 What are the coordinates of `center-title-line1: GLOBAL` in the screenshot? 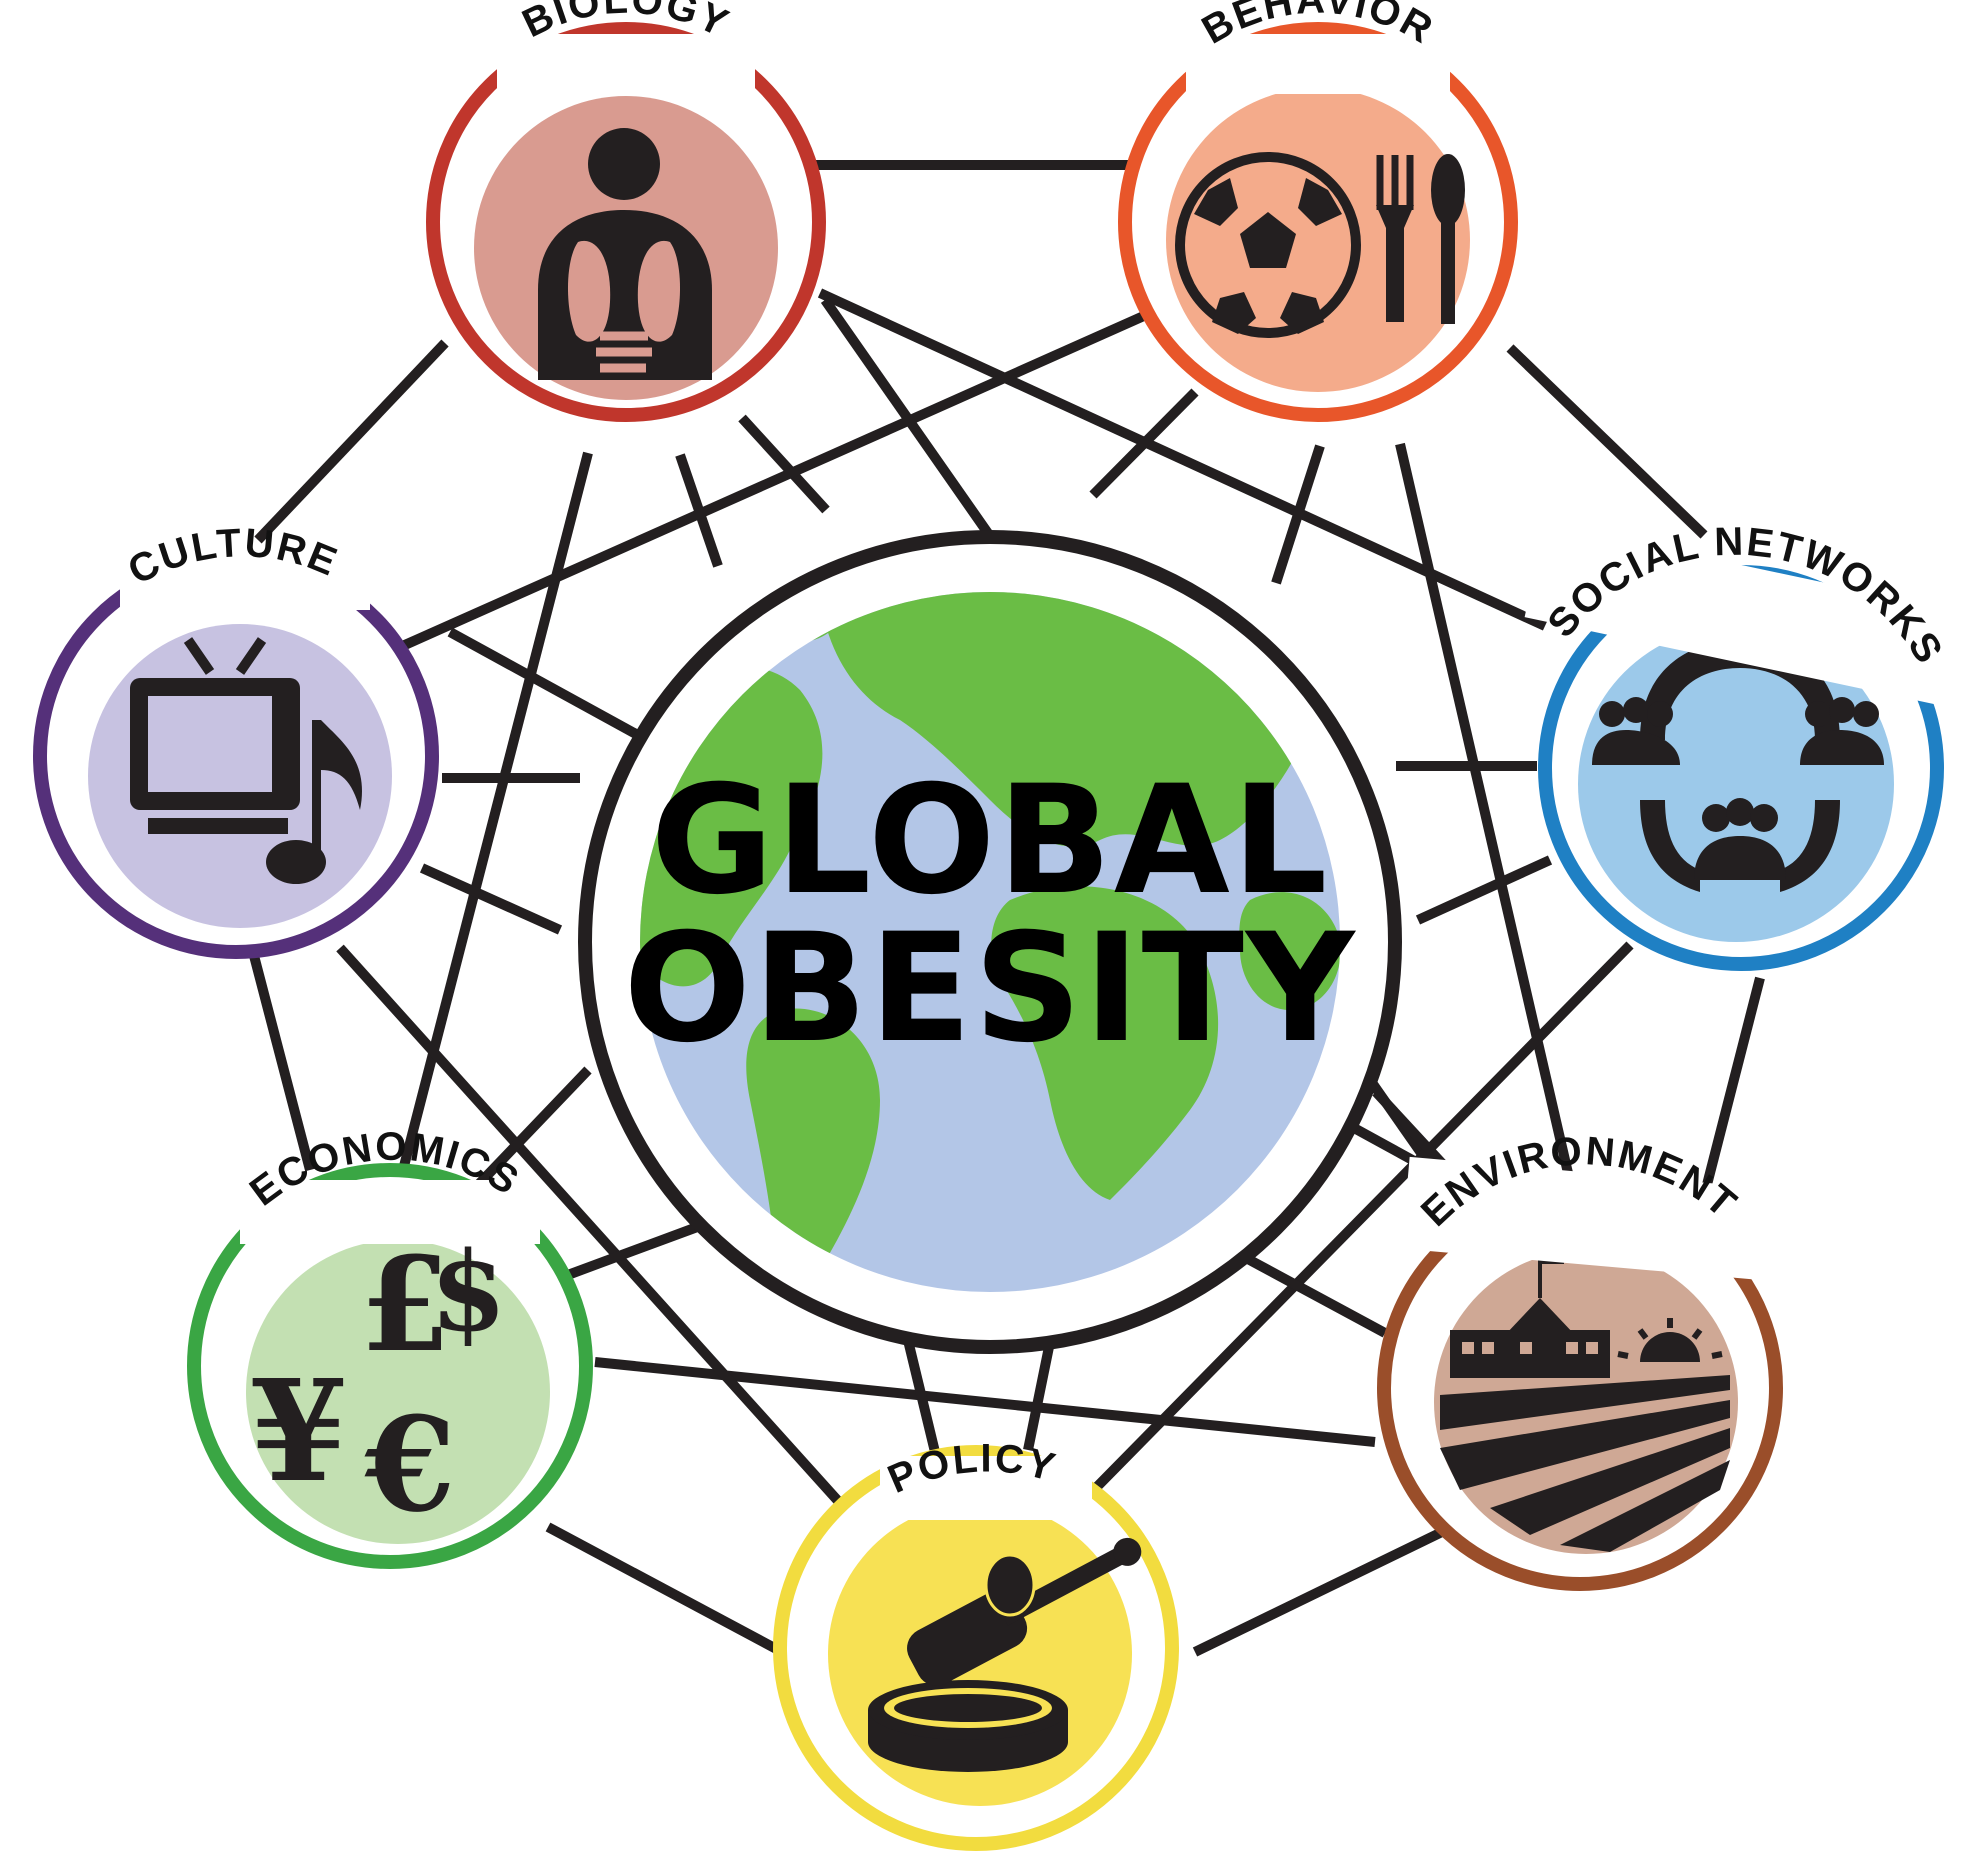 It's located at (990, 841).